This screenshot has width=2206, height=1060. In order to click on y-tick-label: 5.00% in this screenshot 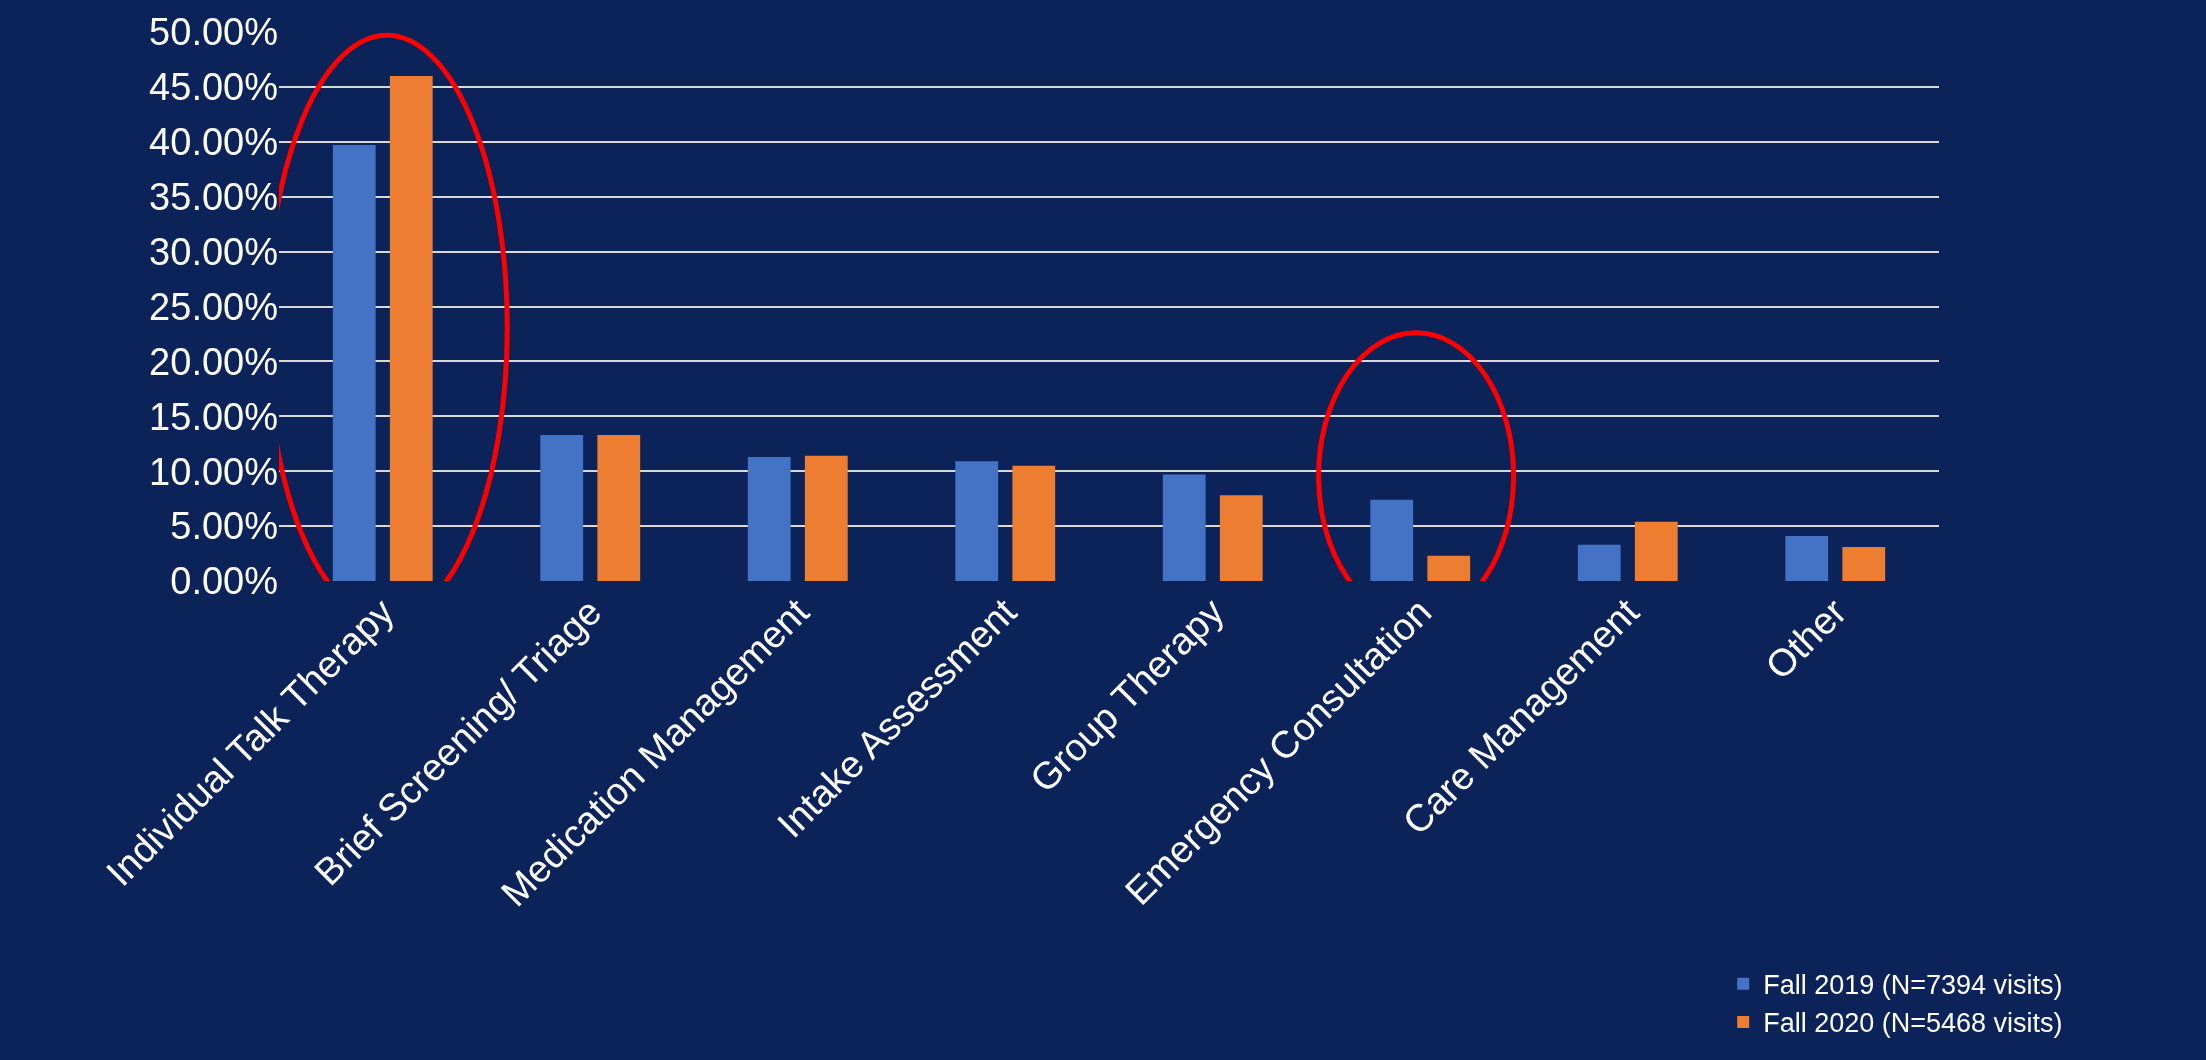, I will do `click(224, 526)`.